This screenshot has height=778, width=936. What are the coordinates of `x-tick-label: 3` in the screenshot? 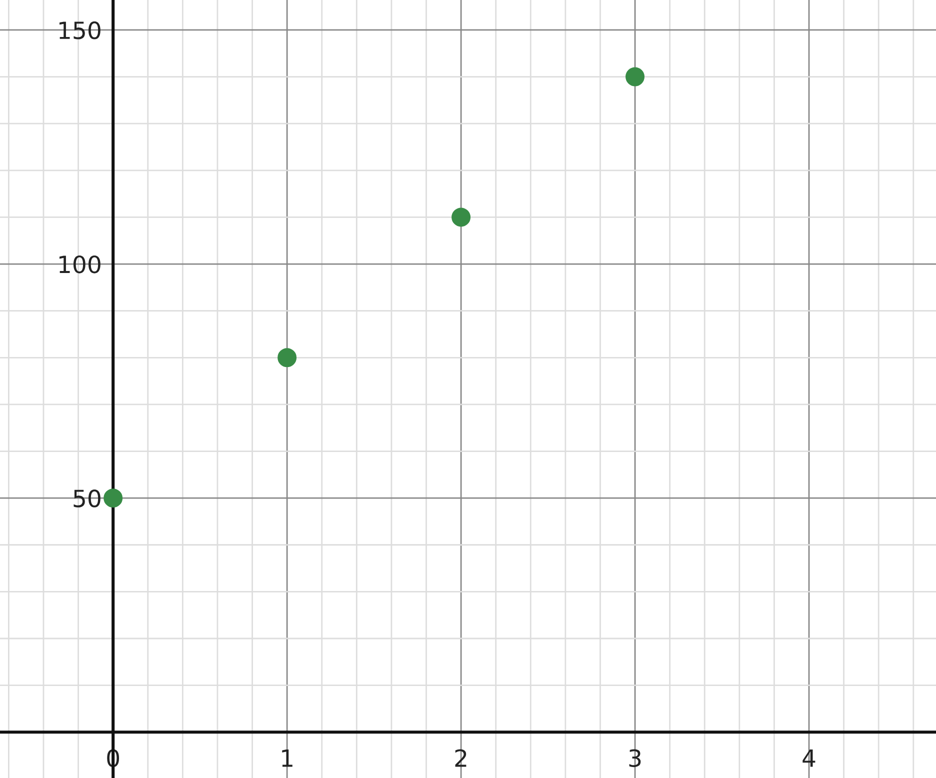 It's located at (635, 758).